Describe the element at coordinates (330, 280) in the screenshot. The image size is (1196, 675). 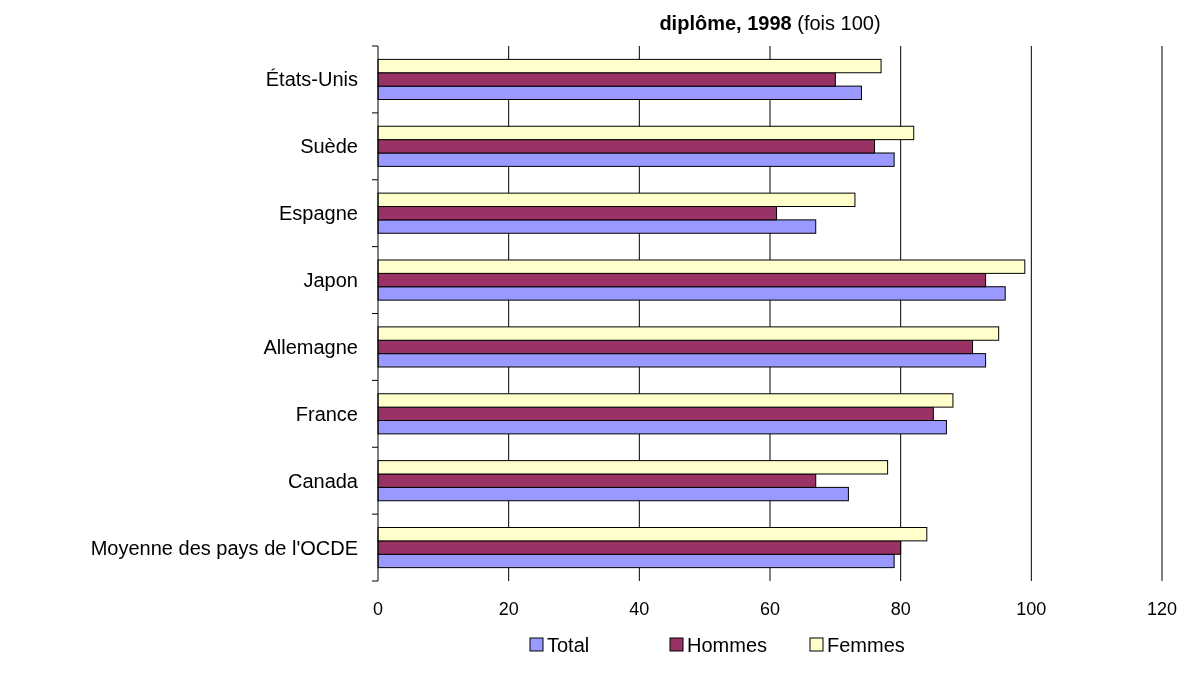
I see `y-tick-label: Japon` at that location.